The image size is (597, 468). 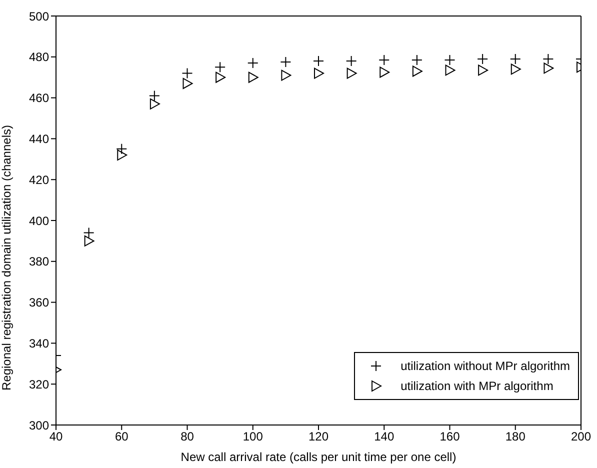 I want to click on x-tick-label: 120, so click(x=318, y=437).